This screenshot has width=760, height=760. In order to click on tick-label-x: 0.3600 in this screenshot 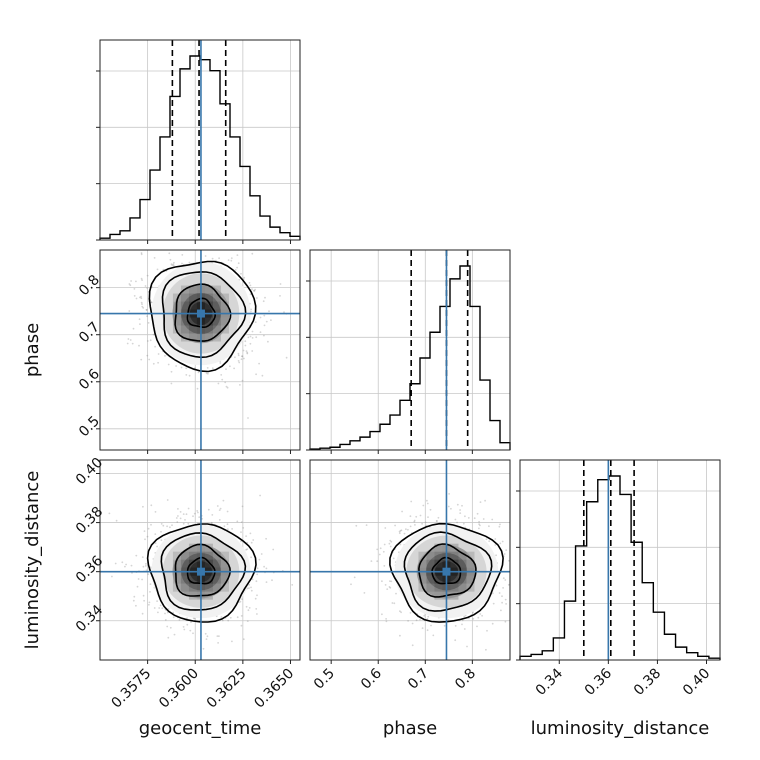, I will do `click(179, 689)`.